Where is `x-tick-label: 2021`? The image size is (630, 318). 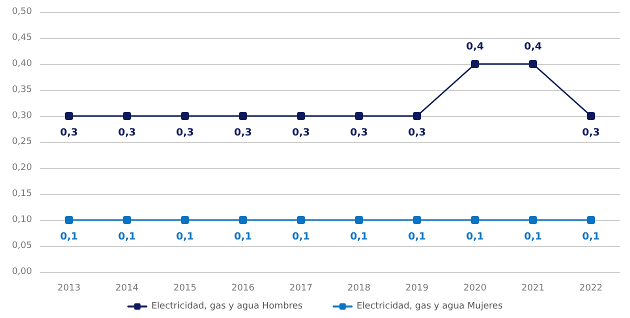 x-tick-label: 2021 is located at coordinates (533, 289).